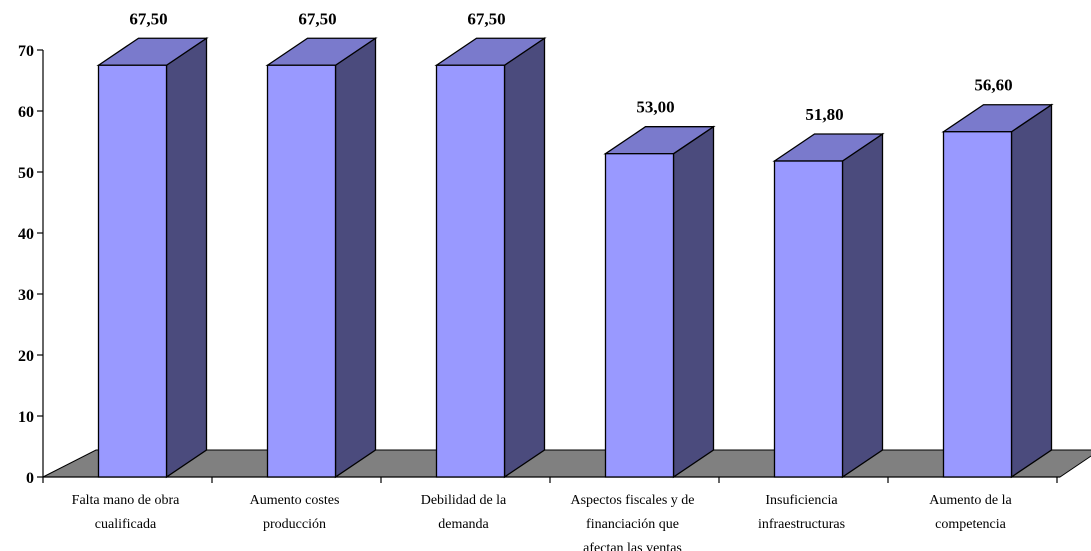 This screenshot has height=551, width=1091. What do you see at coordinates (824, 114) in the screenshot?
I see `data-label: 51,80` at bounding box center [824, 114].